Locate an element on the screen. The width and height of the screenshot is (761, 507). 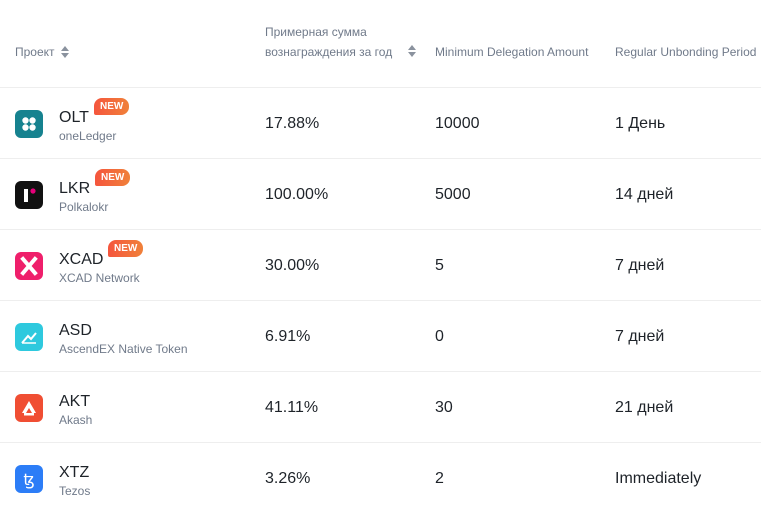
coin-name: Tezos is located at coordinates (75, 491).